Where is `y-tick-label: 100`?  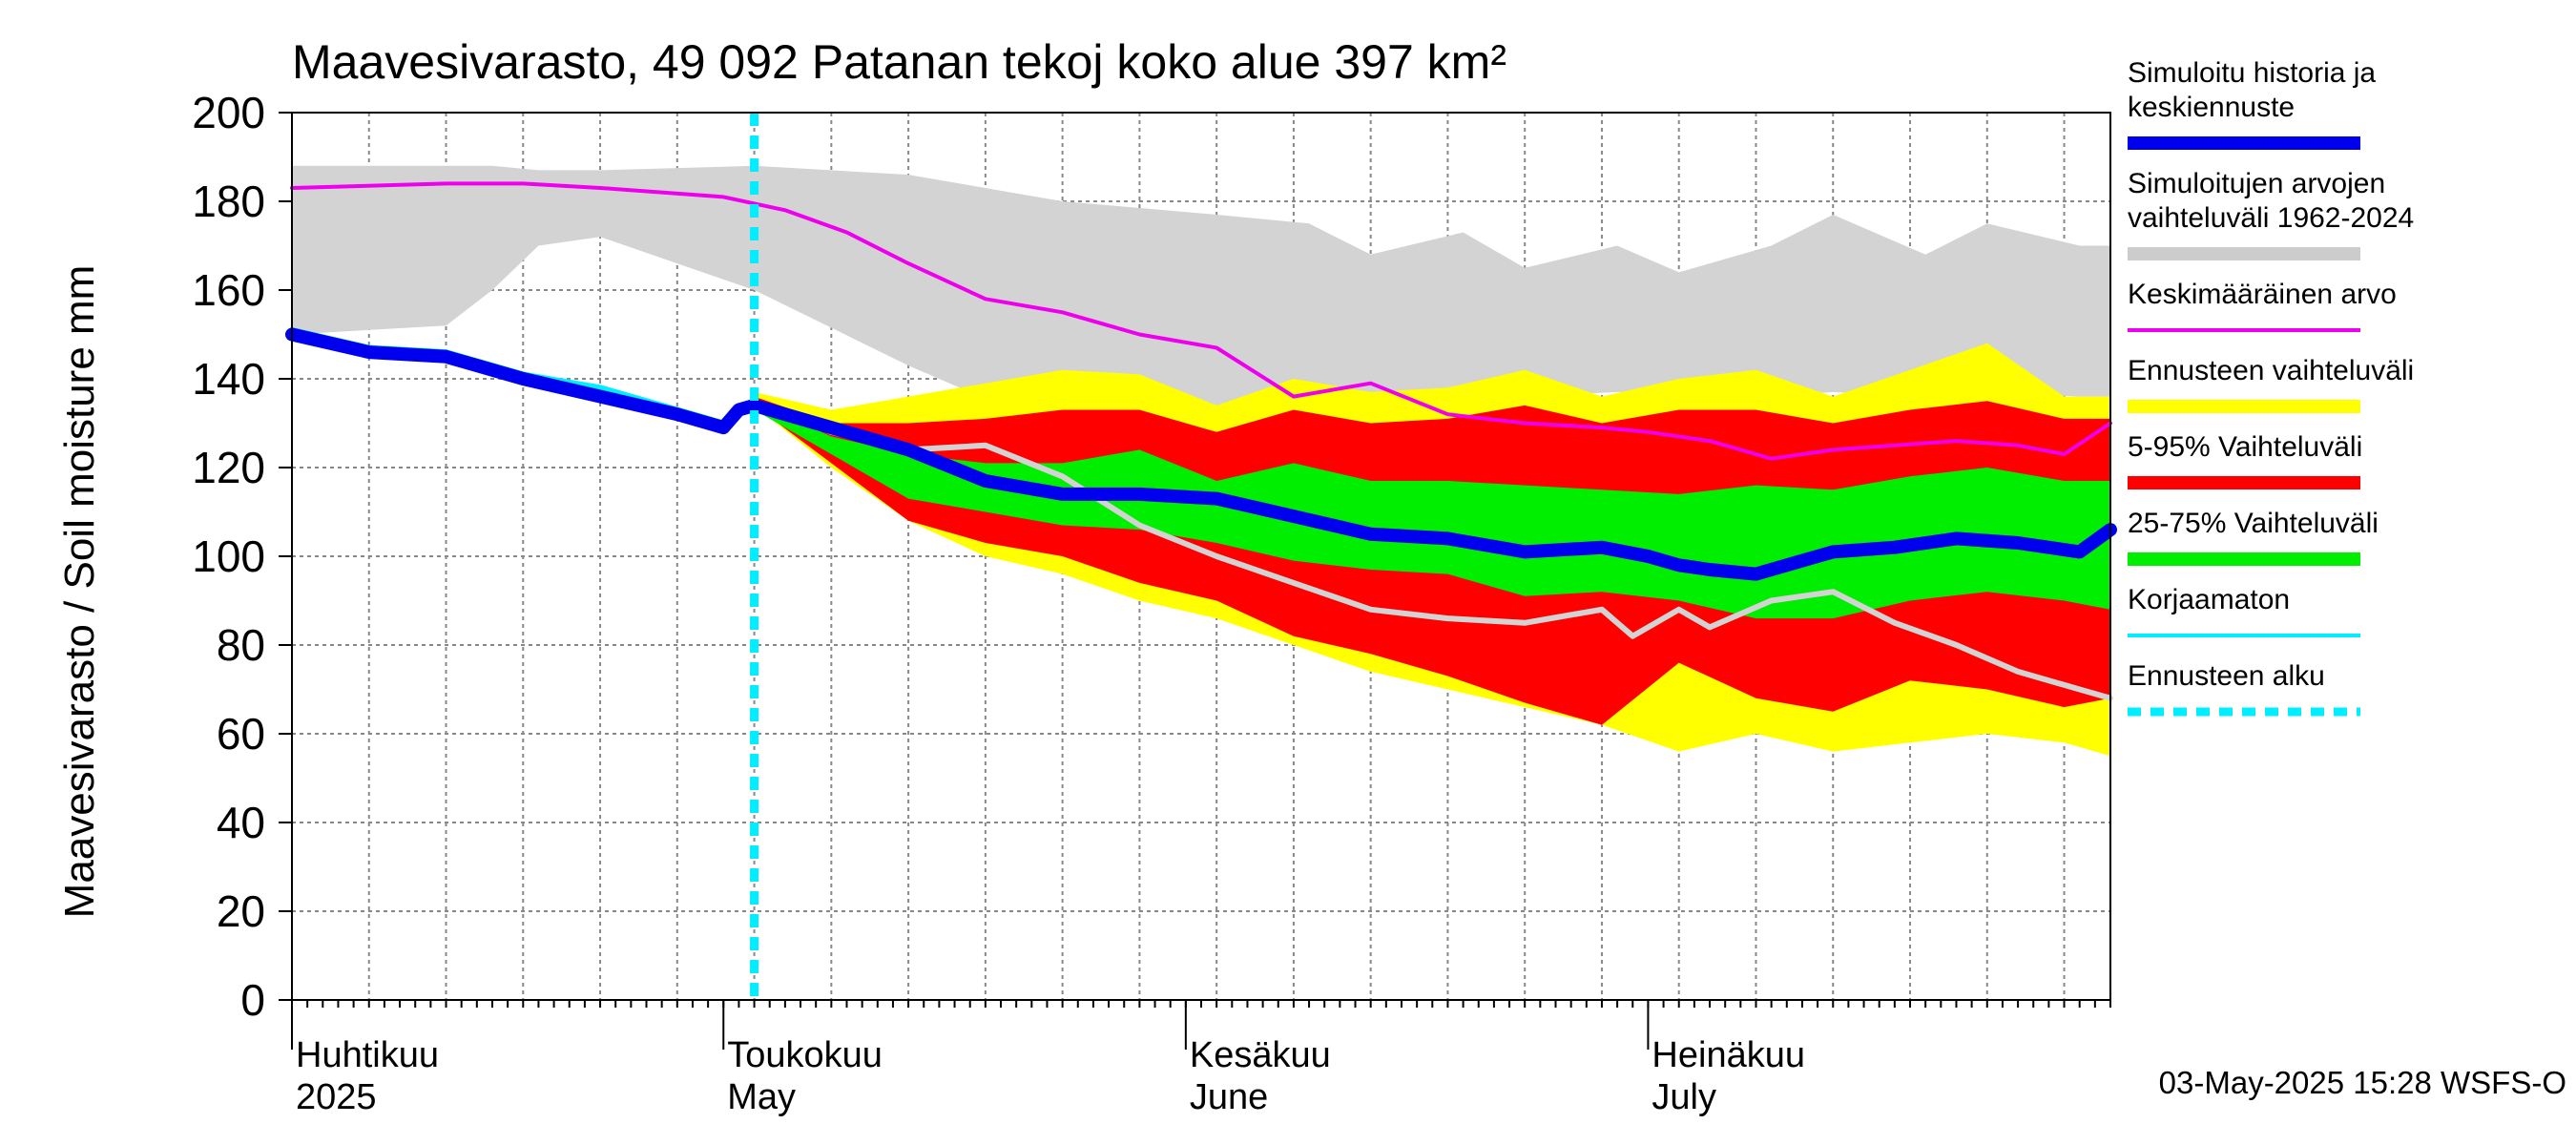 y-tick-label: 100 is located at coordinates (228, 556).